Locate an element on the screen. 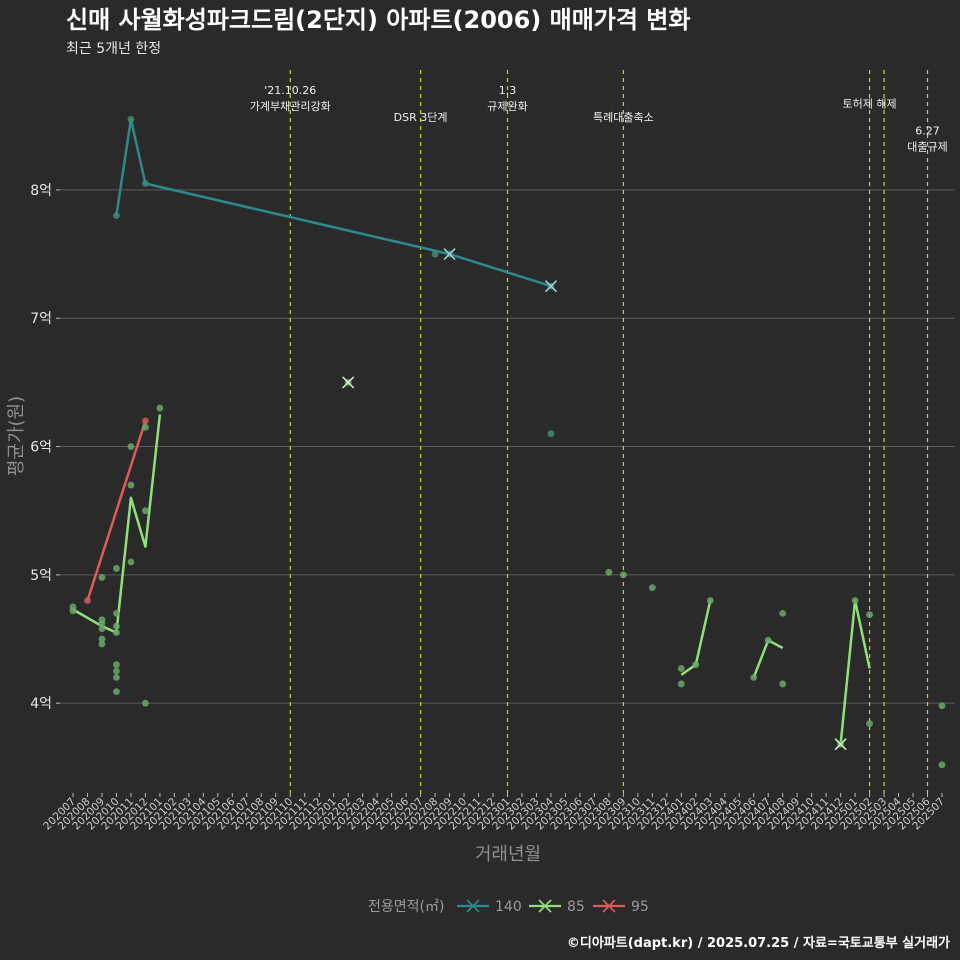 The height and width of the screenshot is (960, 960). legend-label: 85 is located at coordinates (576, 907).